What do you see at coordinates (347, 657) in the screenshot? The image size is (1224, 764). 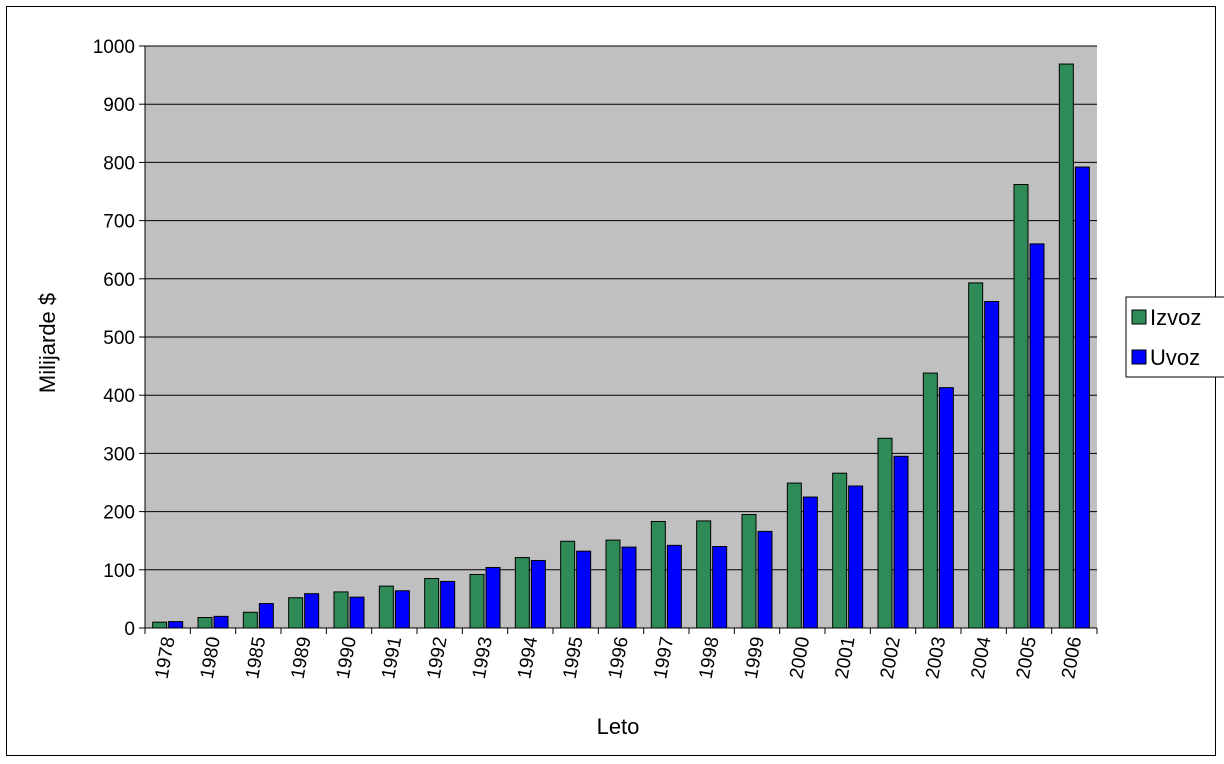 I see `x-tick-label: 1990` at bounding box center [347, 657].